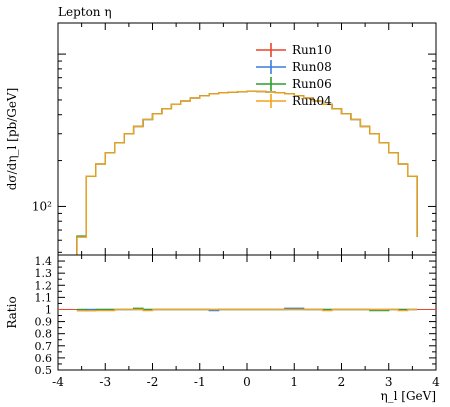 The image size is (450, 407). Describe the element at coordinates (312, 50) in the screenshot. I see `legend-label: Run10` at that location.